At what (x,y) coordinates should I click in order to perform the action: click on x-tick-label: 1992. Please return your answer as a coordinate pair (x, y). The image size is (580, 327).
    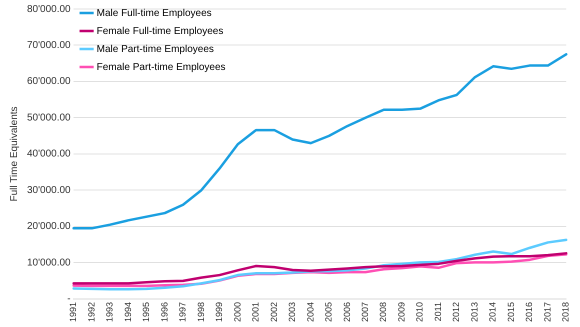
    Looking at the image, I should click on (91, 312).